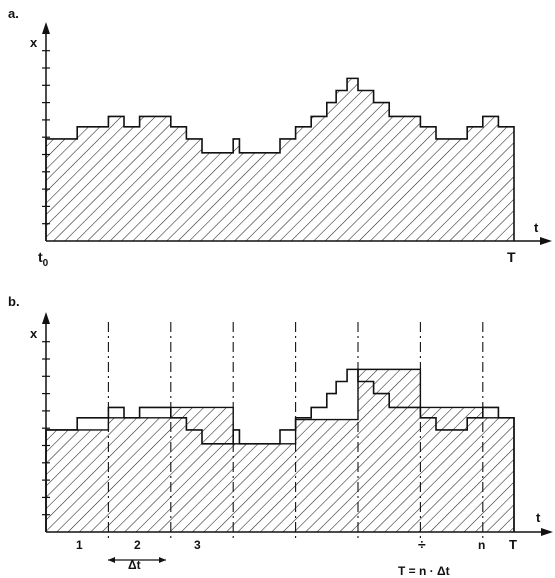 The image size is (555, 578). What do you see at coordinates (46, 28) in the screenshot?
I see `panel-a-y-arrow` at bounding box center [46, 28].